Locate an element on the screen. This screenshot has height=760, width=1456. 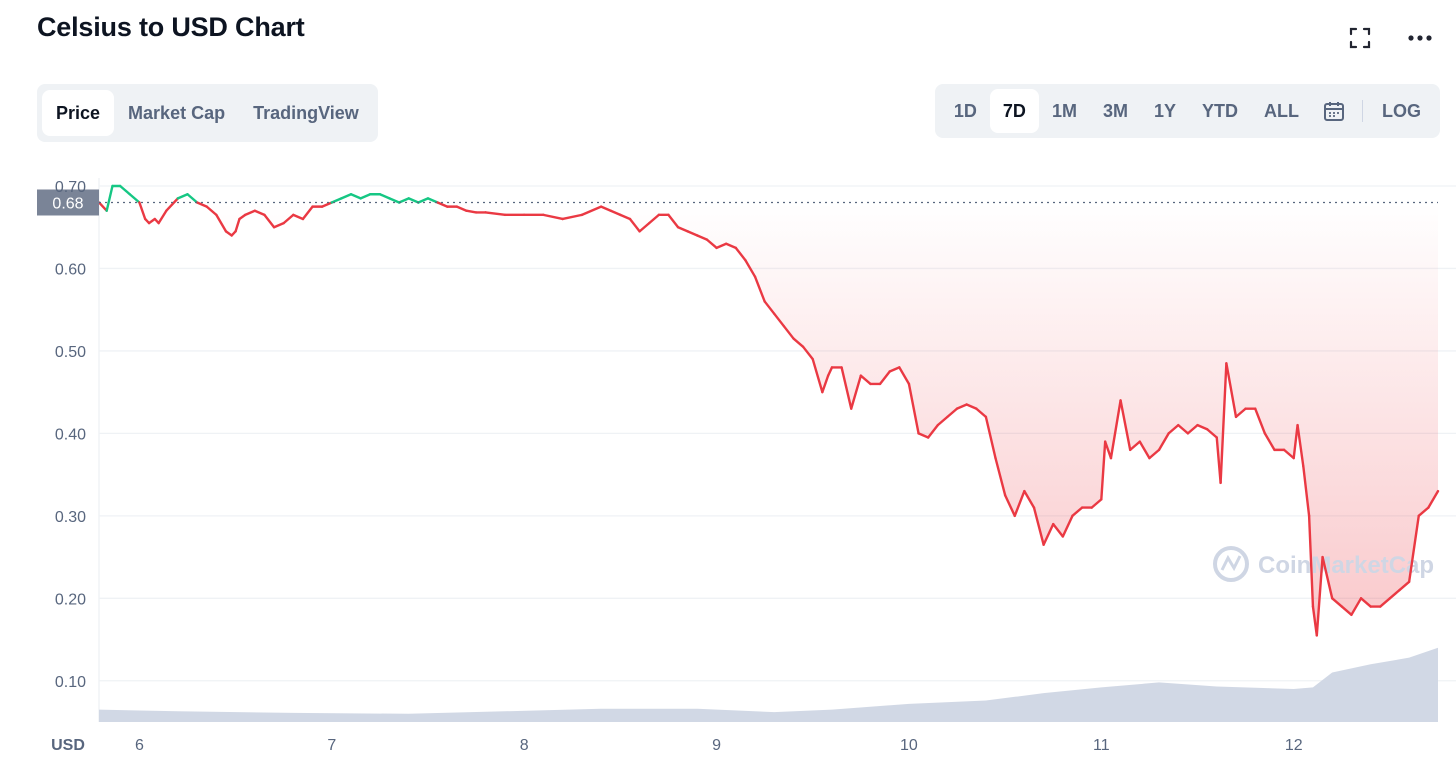
reference-line-group: 0.68 is located at coordinates (737, 202).